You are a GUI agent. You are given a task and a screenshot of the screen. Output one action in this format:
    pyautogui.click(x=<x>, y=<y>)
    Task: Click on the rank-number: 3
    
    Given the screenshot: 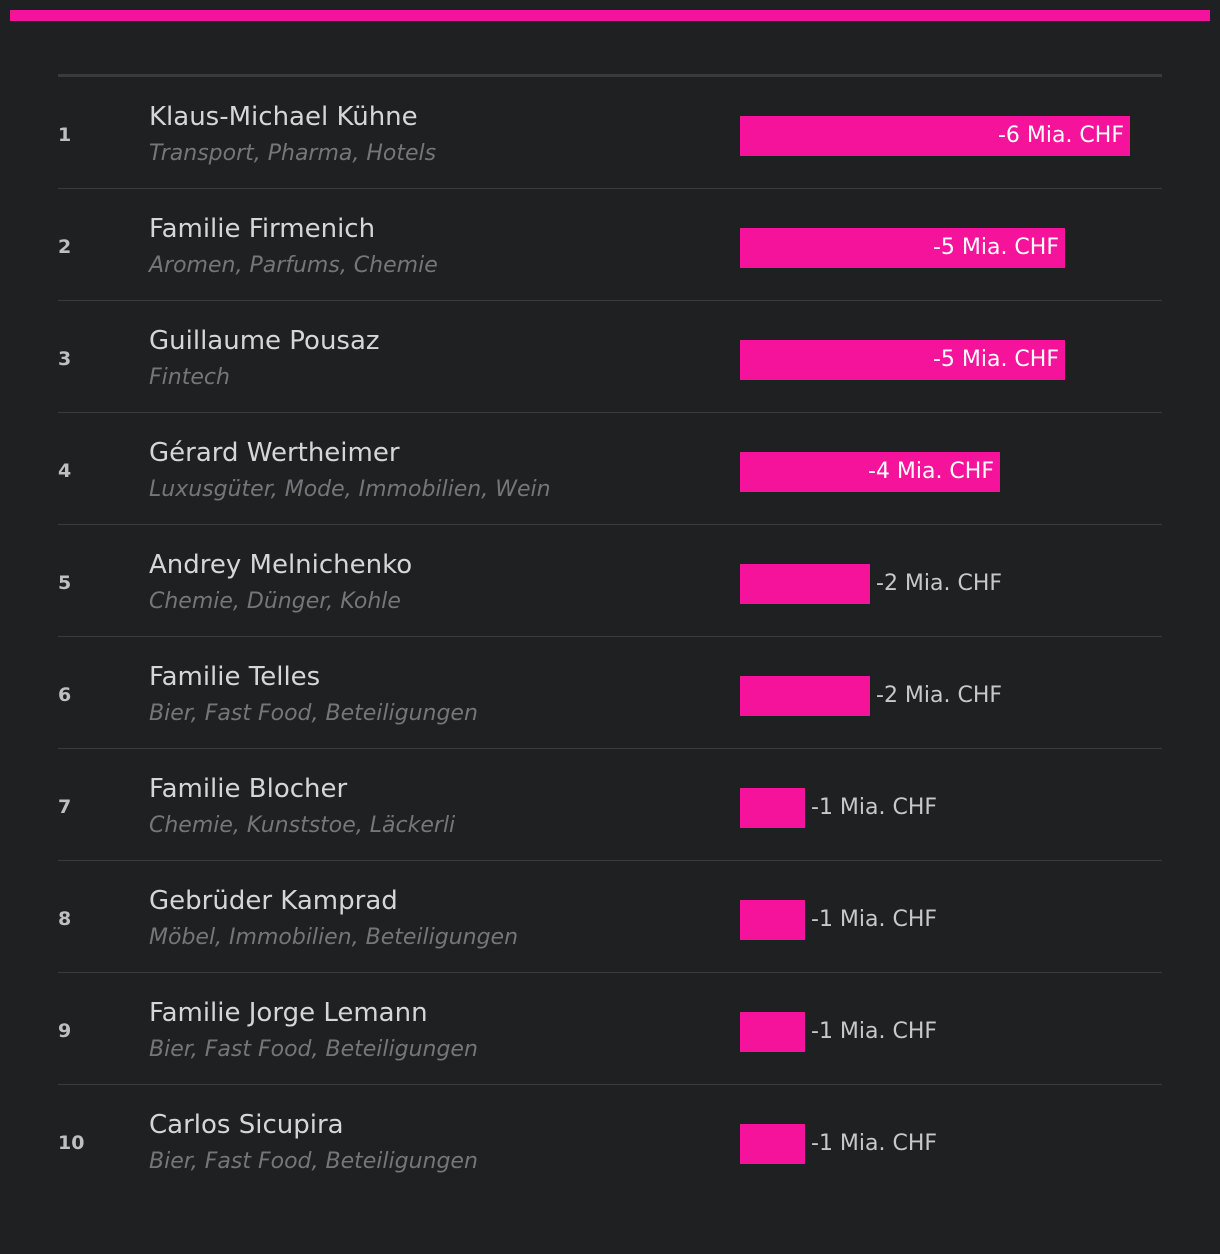 What is the action you would take?
    pyautogui.click(x=65, y=359)
    